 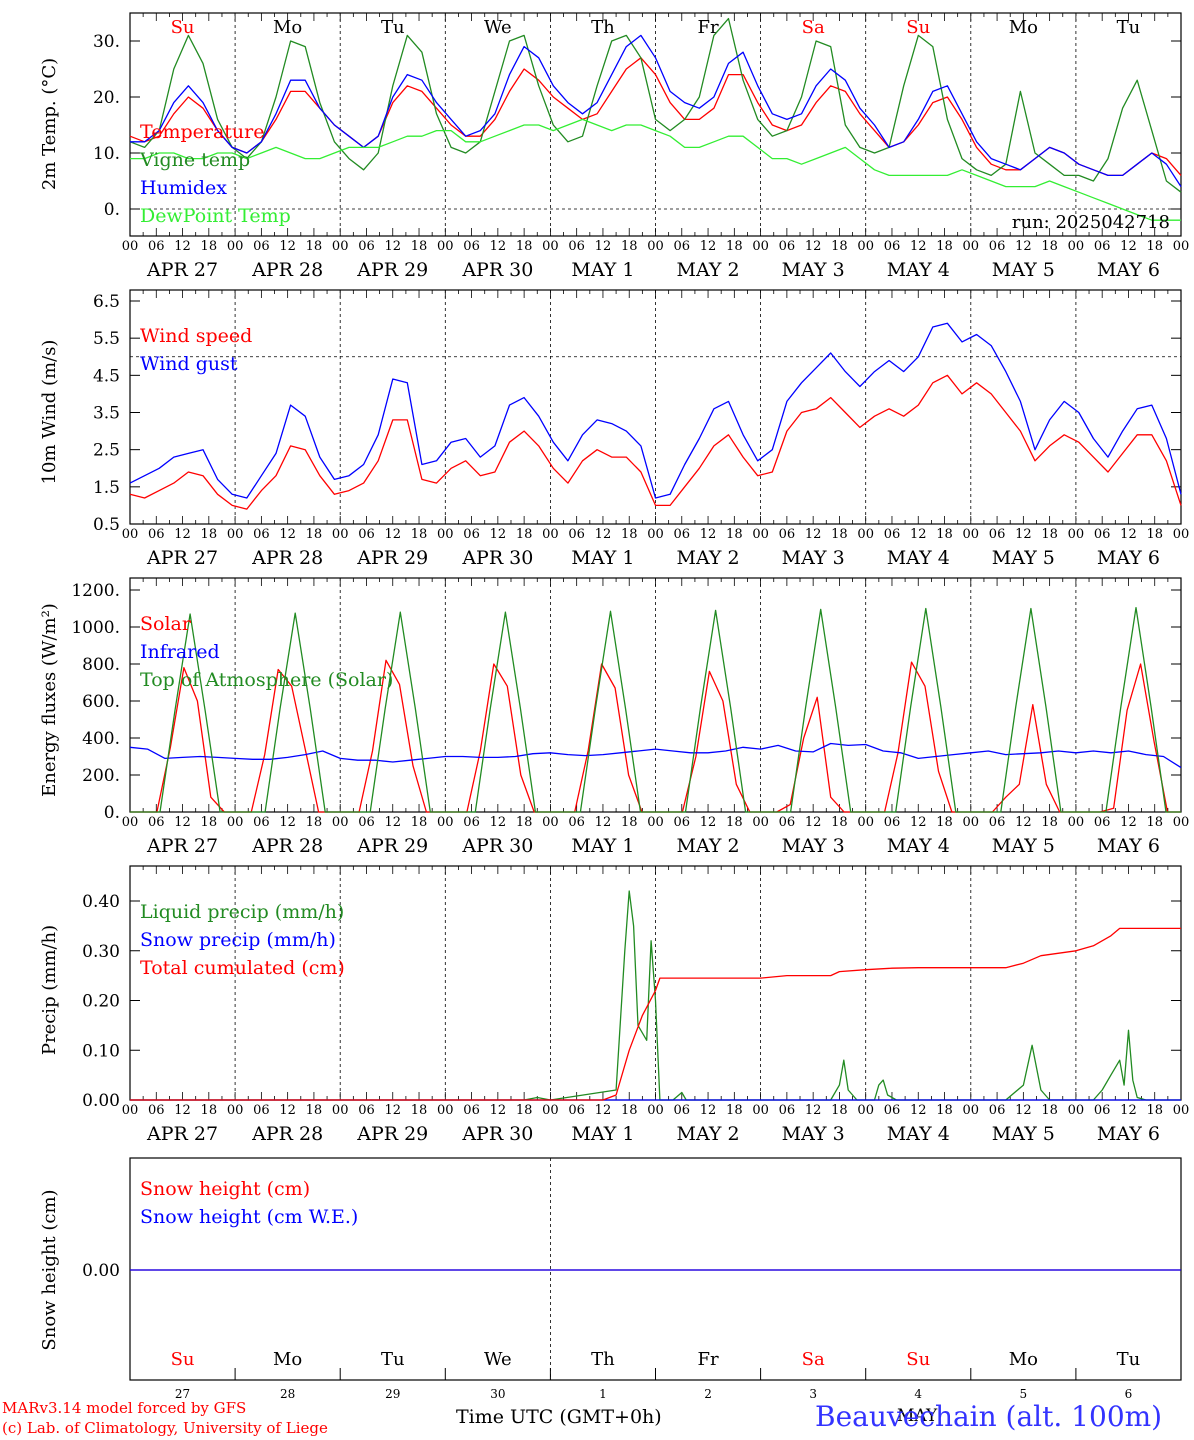 I want to click on legend-entry: Snow precip (mm/h), so click(x=238, y=940).